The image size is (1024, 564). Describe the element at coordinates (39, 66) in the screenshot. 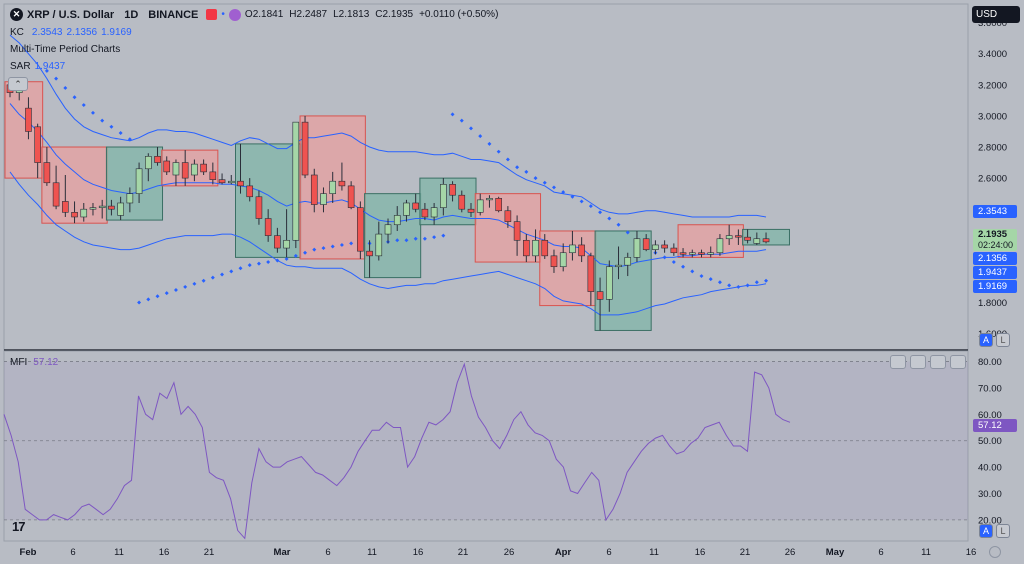

I see `sar-legend: SAR 1.9437` at that location.